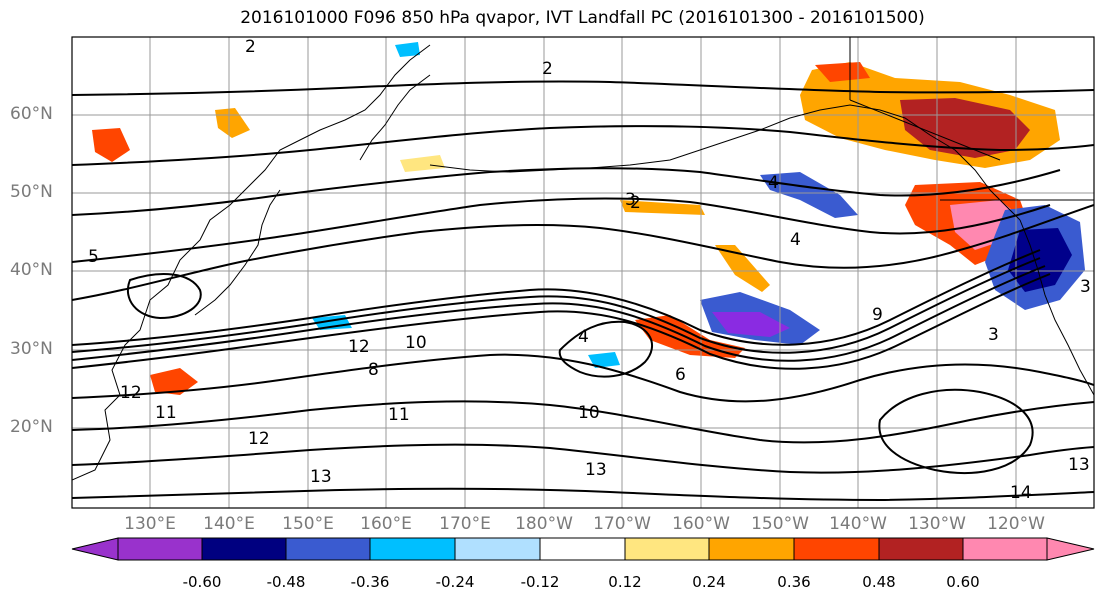  What do you see at coordinates (465, 524) in the screenshot?
I see `lon-label-170e: 170°E` at bounding box center [465, 524].